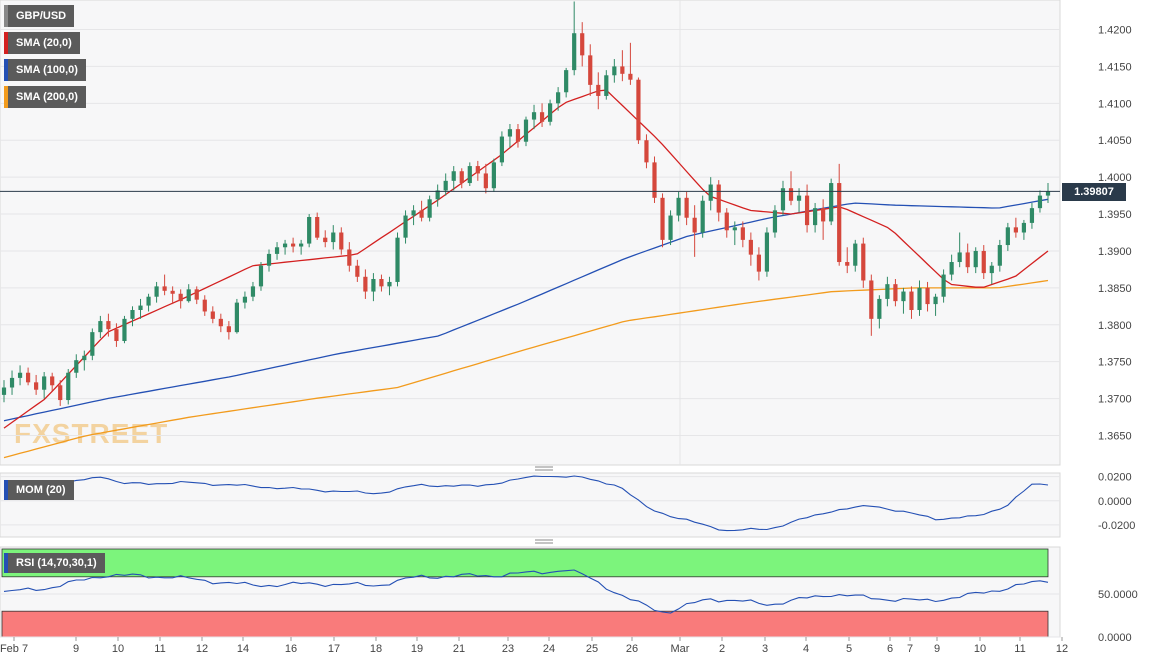 Image resolution: width=1160 pixels, height=660 pixels. Describe the element at coordinates (1115, 436) in the screenshot. I see `y-tick-label: 1.3650` at that location.